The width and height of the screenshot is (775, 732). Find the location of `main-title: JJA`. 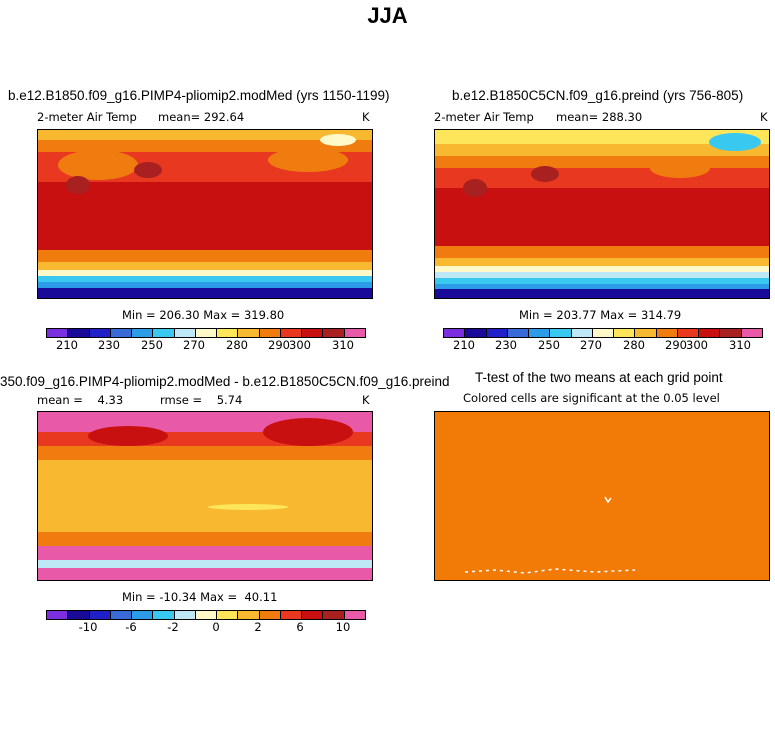

main-title: JJA is located at coordinates (387, 15).